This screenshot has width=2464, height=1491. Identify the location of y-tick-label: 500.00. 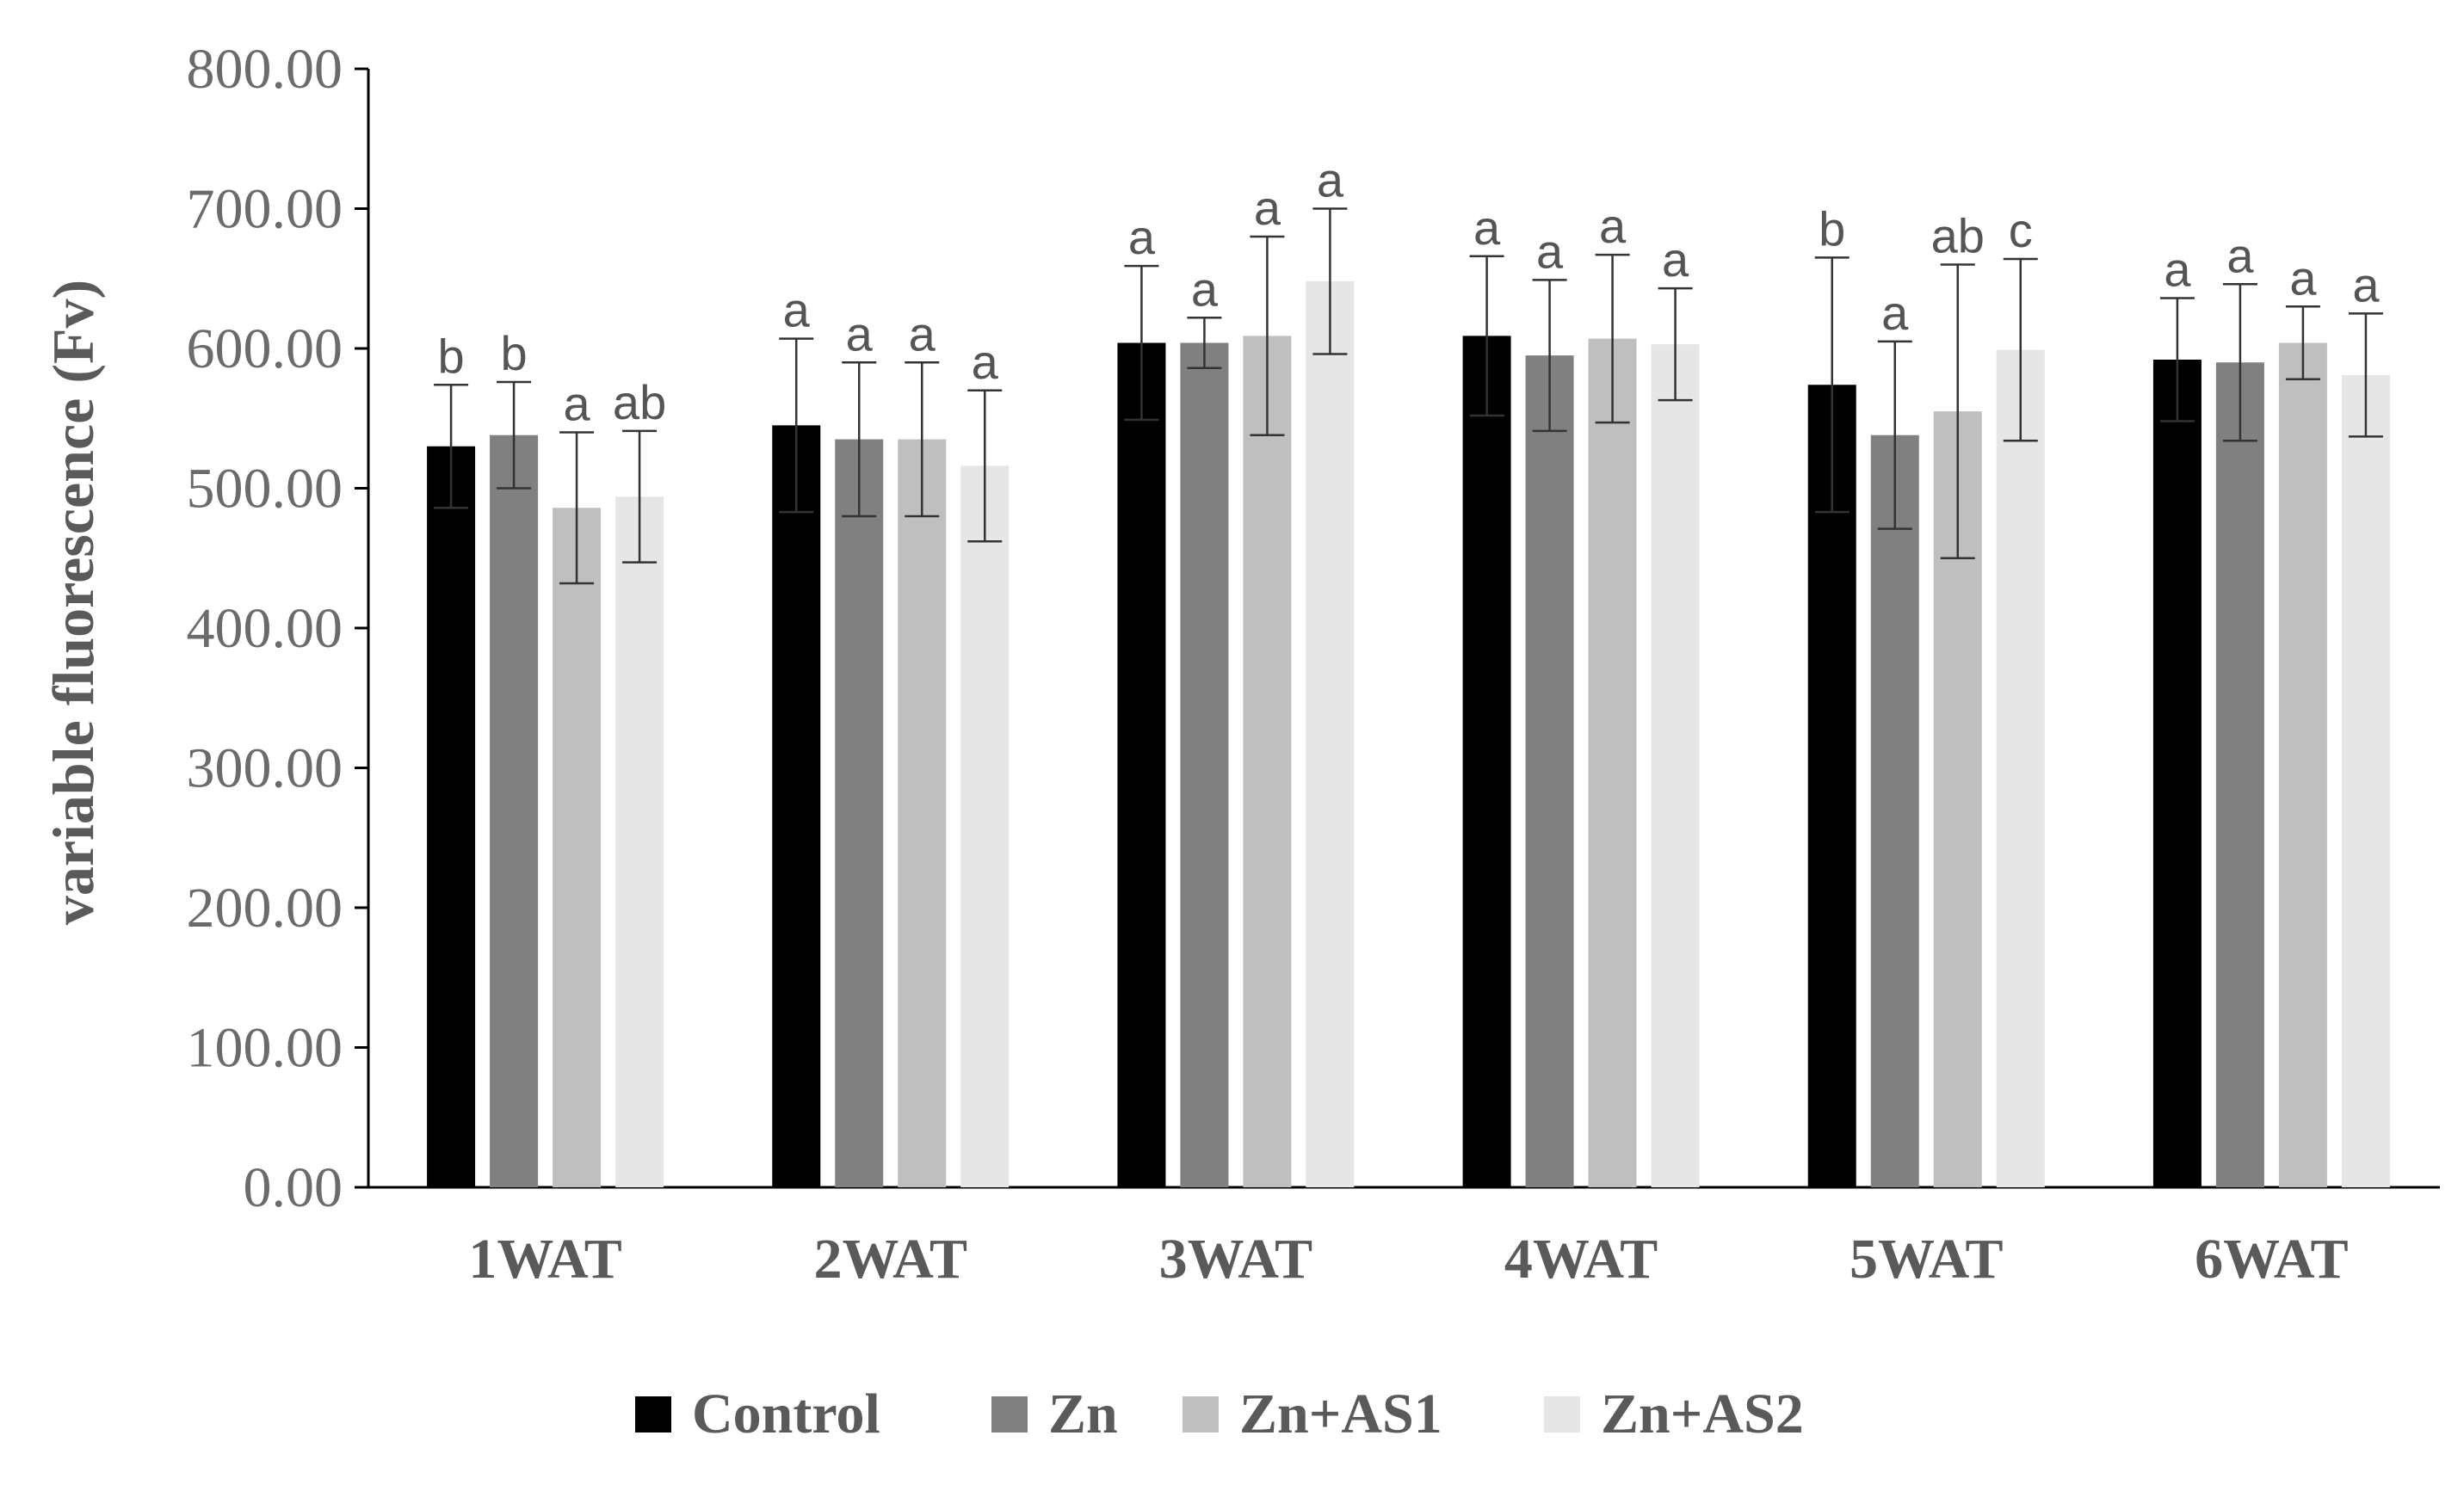
(265, 490).